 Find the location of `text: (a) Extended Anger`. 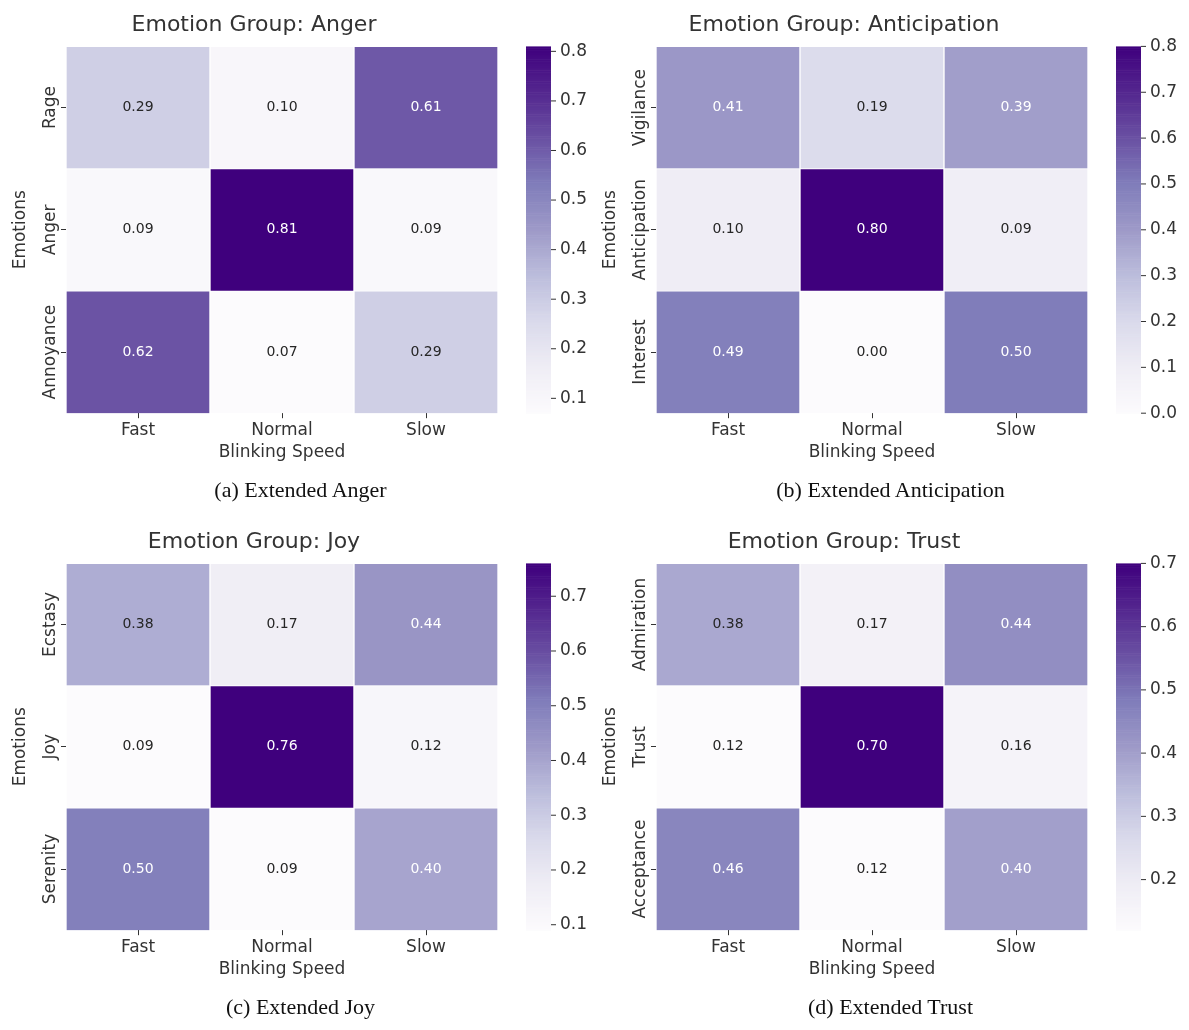

text: (a) Extended Anger is located at coordinates (300, 490).